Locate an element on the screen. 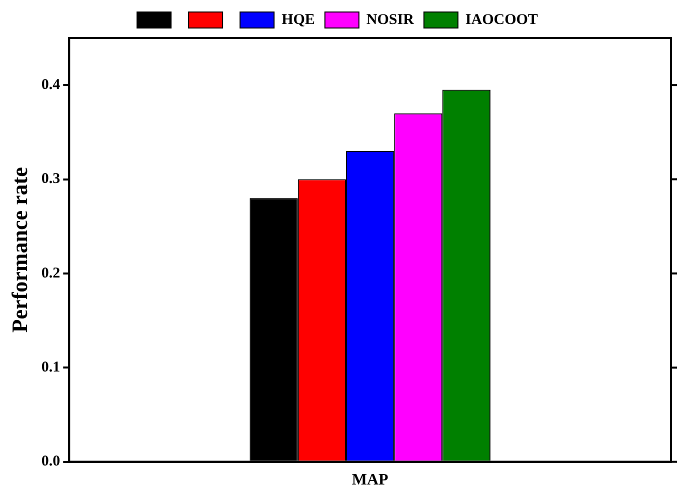 Image resolution: width=683 pixels, height=493 pixels. y-tick-label: 0.3 is located at coordinates (50, 179).